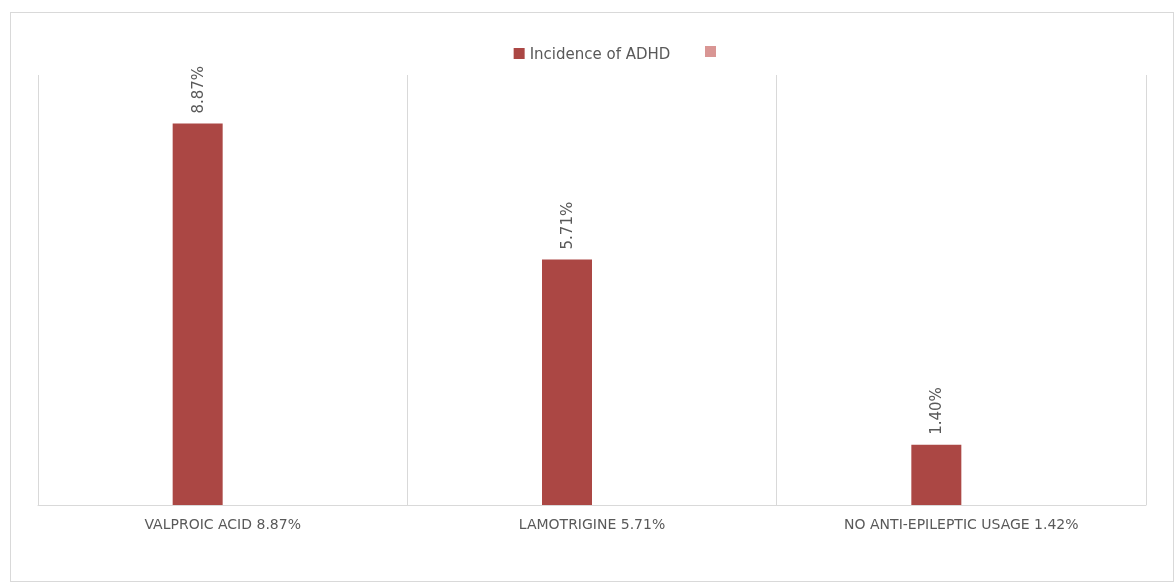  What do you see at coordinates (600, 53) in the screenshot?
I see `legend-label: Incidence of ADHD` at bounding box center [600, 53].